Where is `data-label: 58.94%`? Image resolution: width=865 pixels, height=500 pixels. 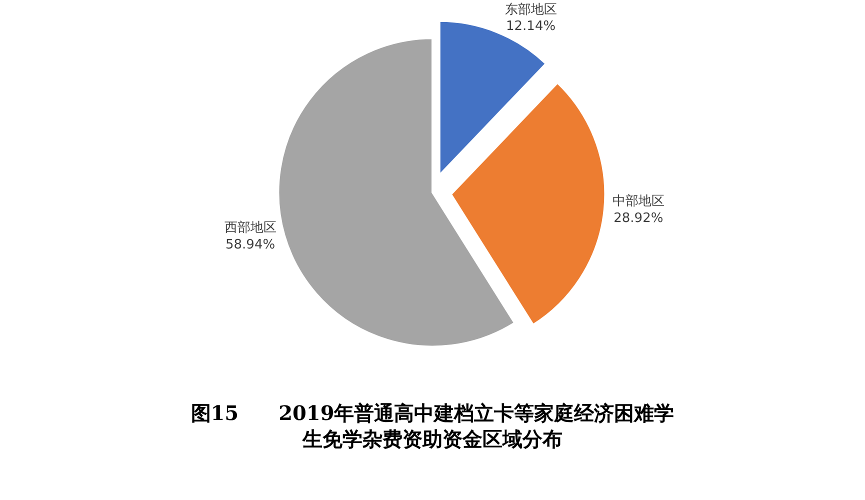
data-label: 58.94% is located at coordinates (250, 244).